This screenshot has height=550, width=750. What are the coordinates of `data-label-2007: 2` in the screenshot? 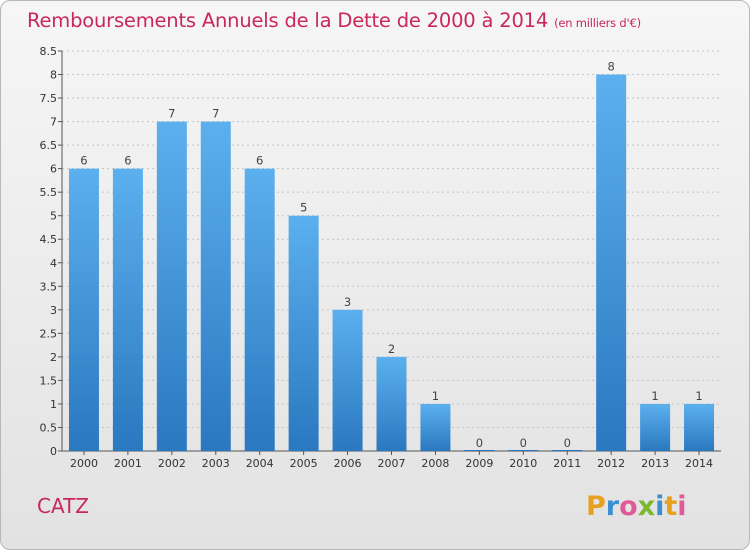 It's located at (391, 349).